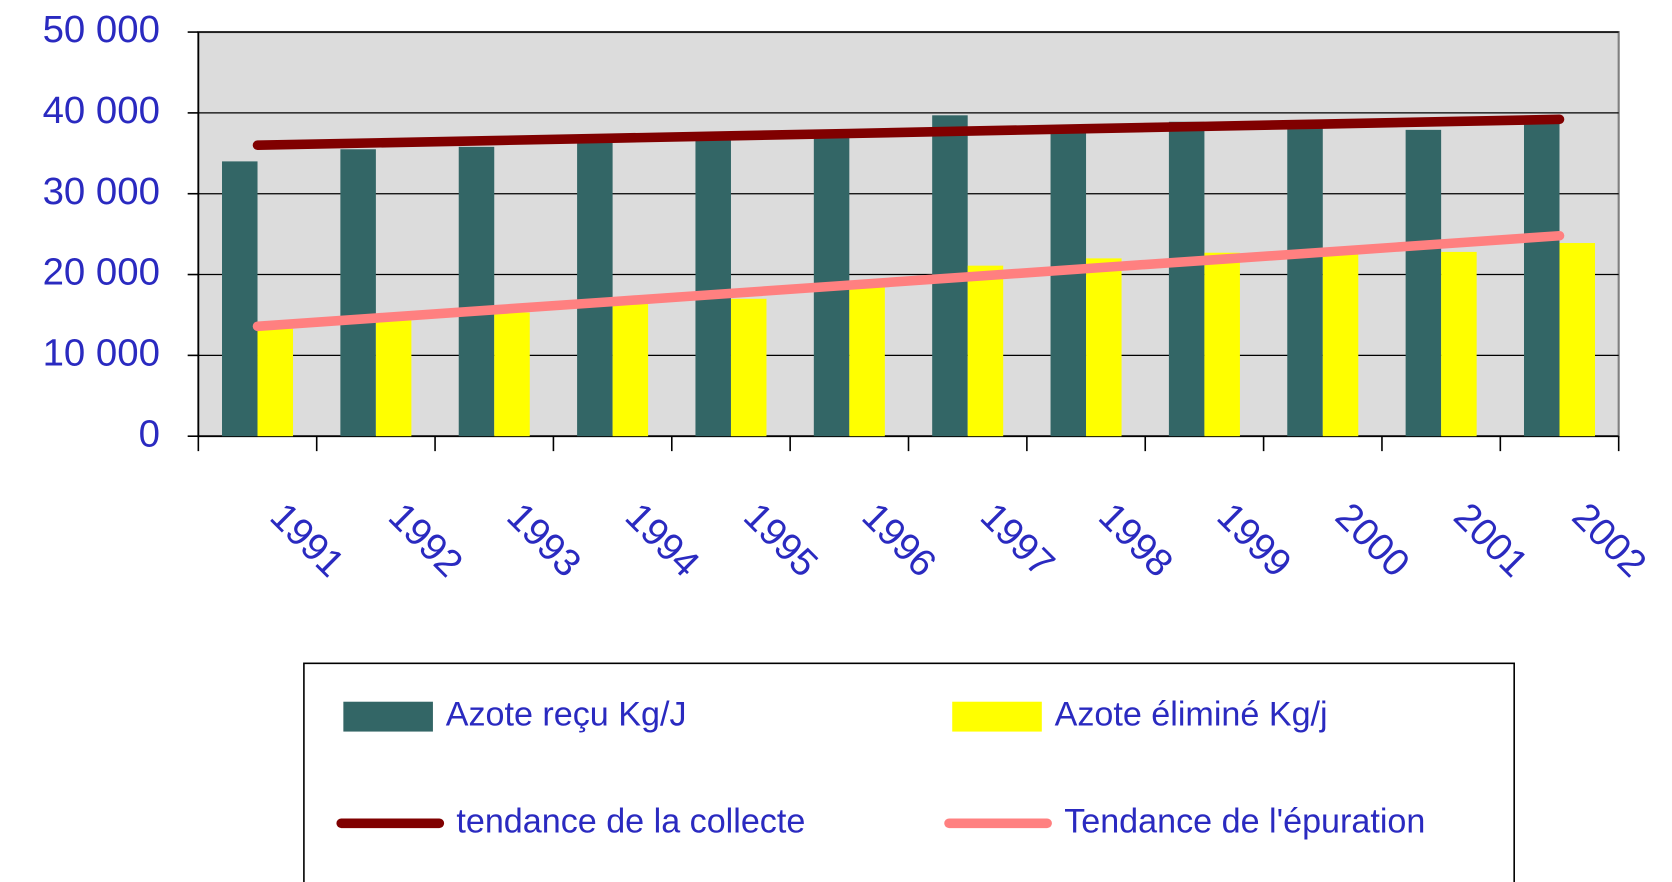  Describe the element at coordinates (1254, 540) in the screenshot. I see `x-tick-label: 1999` at that location.